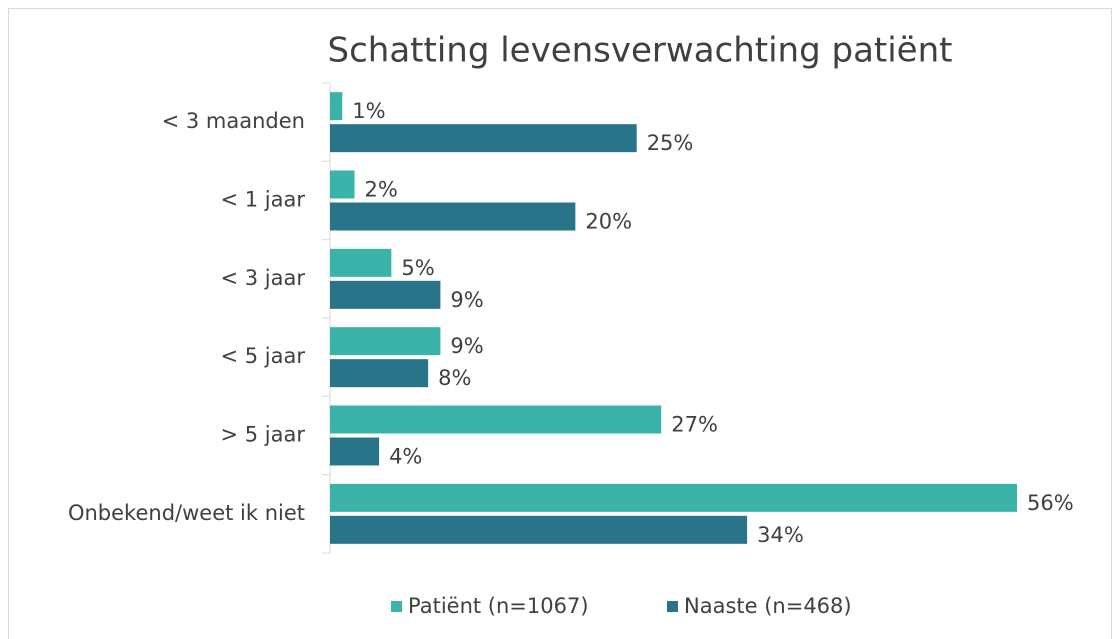 The height and width of the screenshot is (639, 1120). I want to click on y-tick-label: < 3 jaar, so click(262, 278).